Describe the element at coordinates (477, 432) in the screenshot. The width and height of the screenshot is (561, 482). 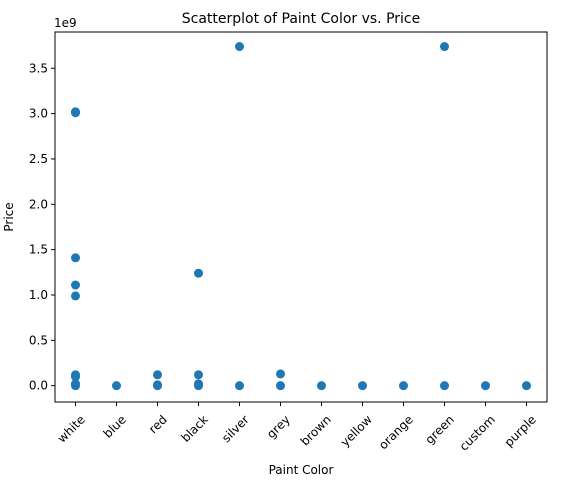
I see `x-tick-label: custom` at that location.